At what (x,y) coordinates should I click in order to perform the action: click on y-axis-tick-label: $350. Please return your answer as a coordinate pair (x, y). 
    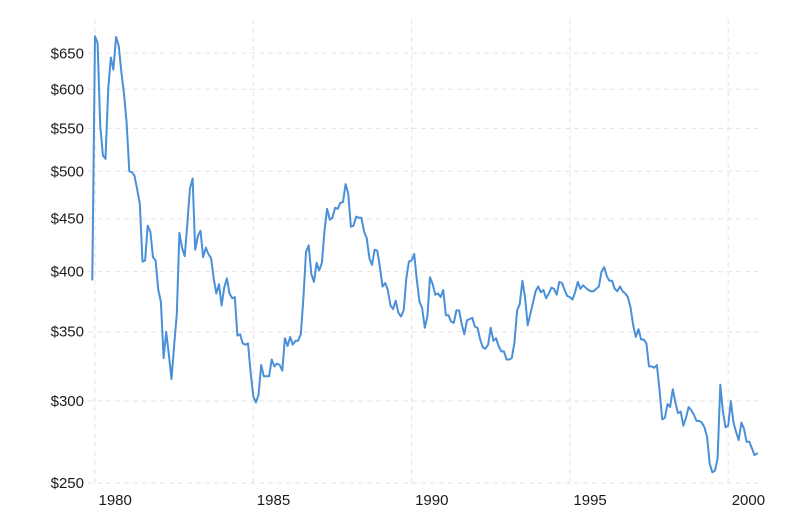
    Looking at the image, I should click on (67, 332).